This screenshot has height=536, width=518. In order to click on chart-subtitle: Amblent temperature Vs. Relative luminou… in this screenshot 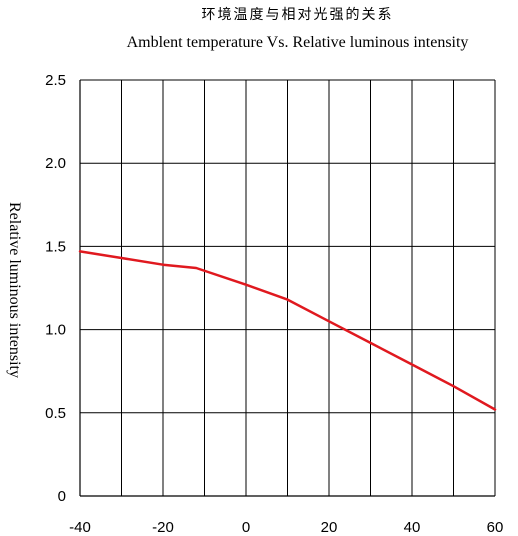, I will do `click(297, 42)`.